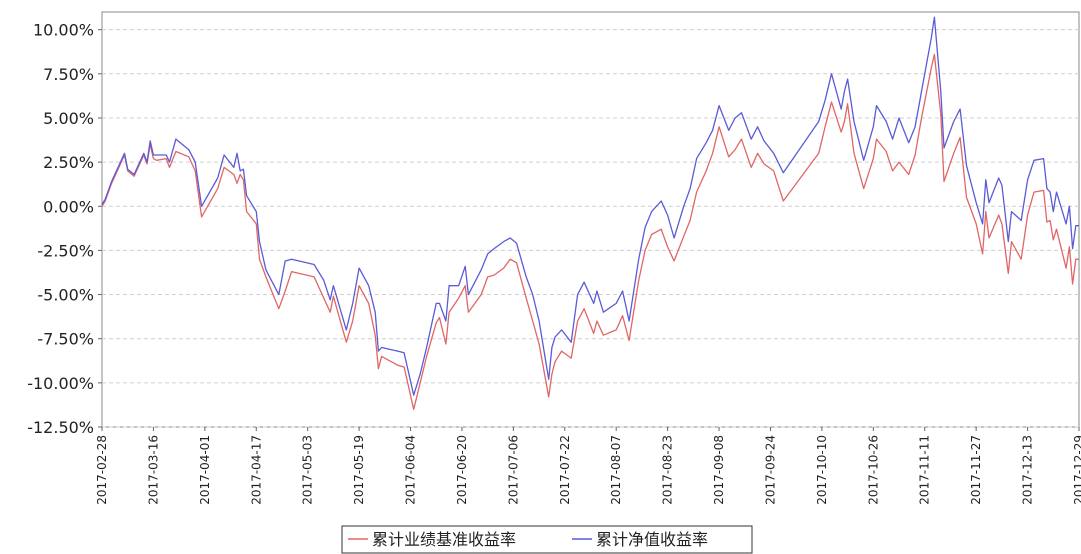  I want to click on x-tick-label: 2017-12-29, so click(1076, 470).